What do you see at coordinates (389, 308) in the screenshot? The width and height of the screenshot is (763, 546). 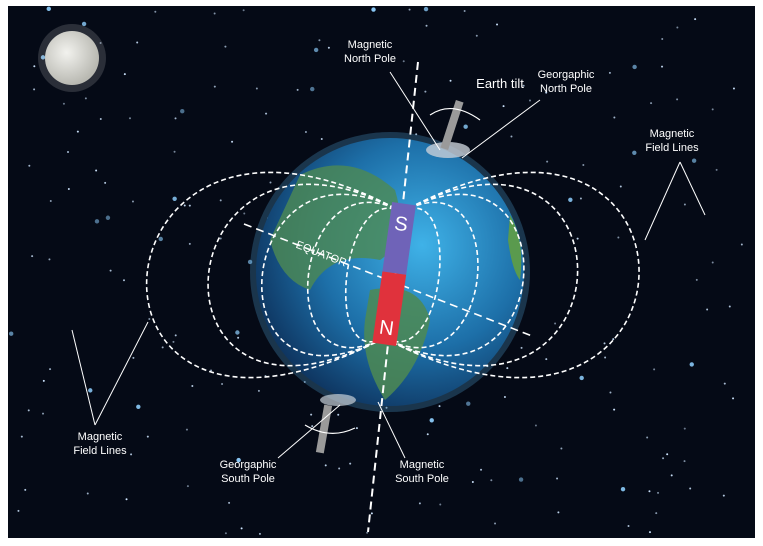 I see `magnet-north` at bounding box center [389, 308].